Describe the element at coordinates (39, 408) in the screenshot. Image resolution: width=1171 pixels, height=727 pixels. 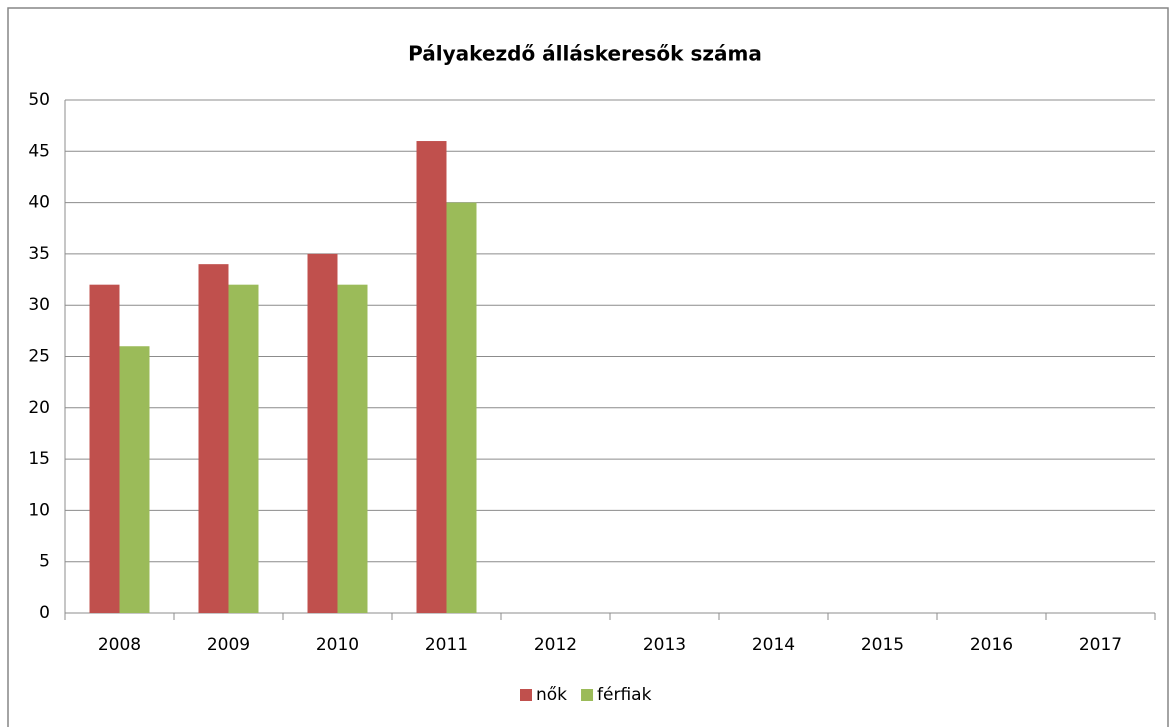
I see `y-tick-label: 20` at that location.